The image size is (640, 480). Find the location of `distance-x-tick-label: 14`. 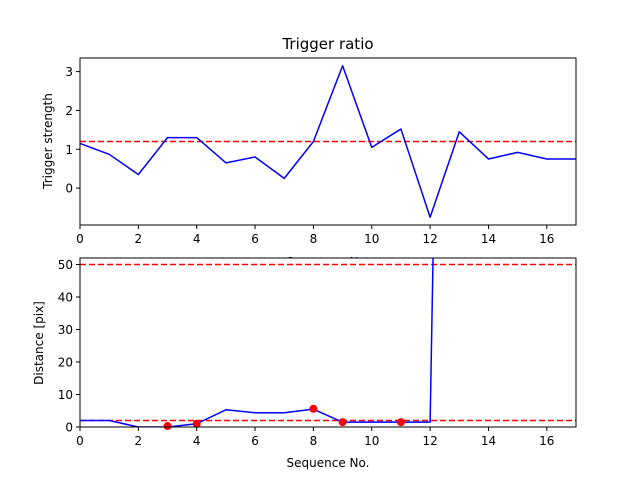

distance-x-tick-label: 14 is located at coordinates (488, 441).